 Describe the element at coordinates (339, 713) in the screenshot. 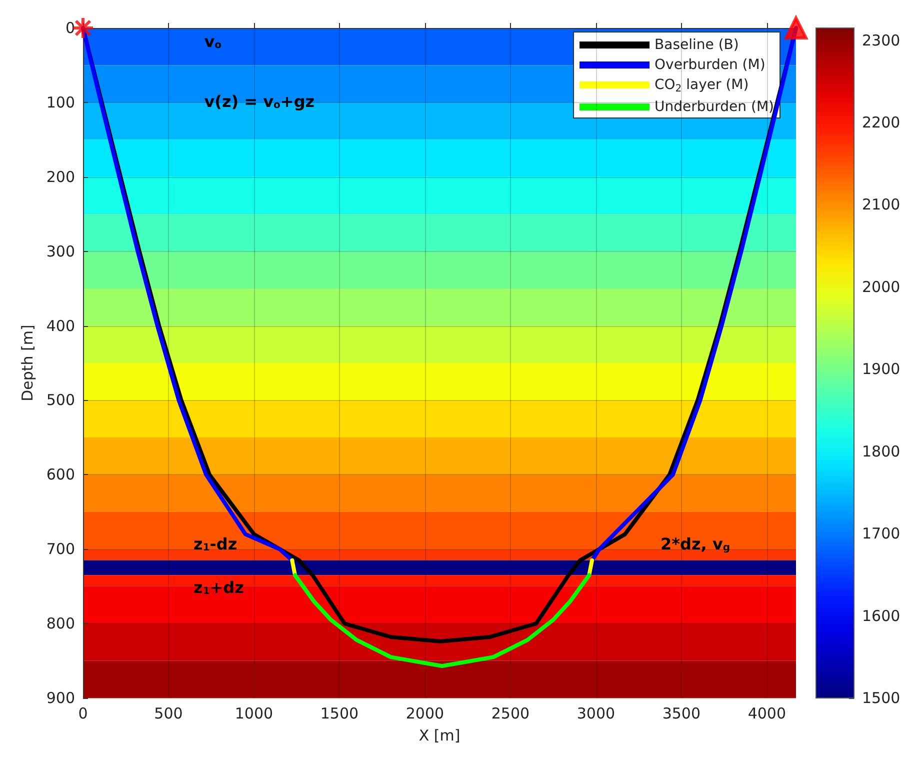

I see `x-tick-label: 1500` at that location.